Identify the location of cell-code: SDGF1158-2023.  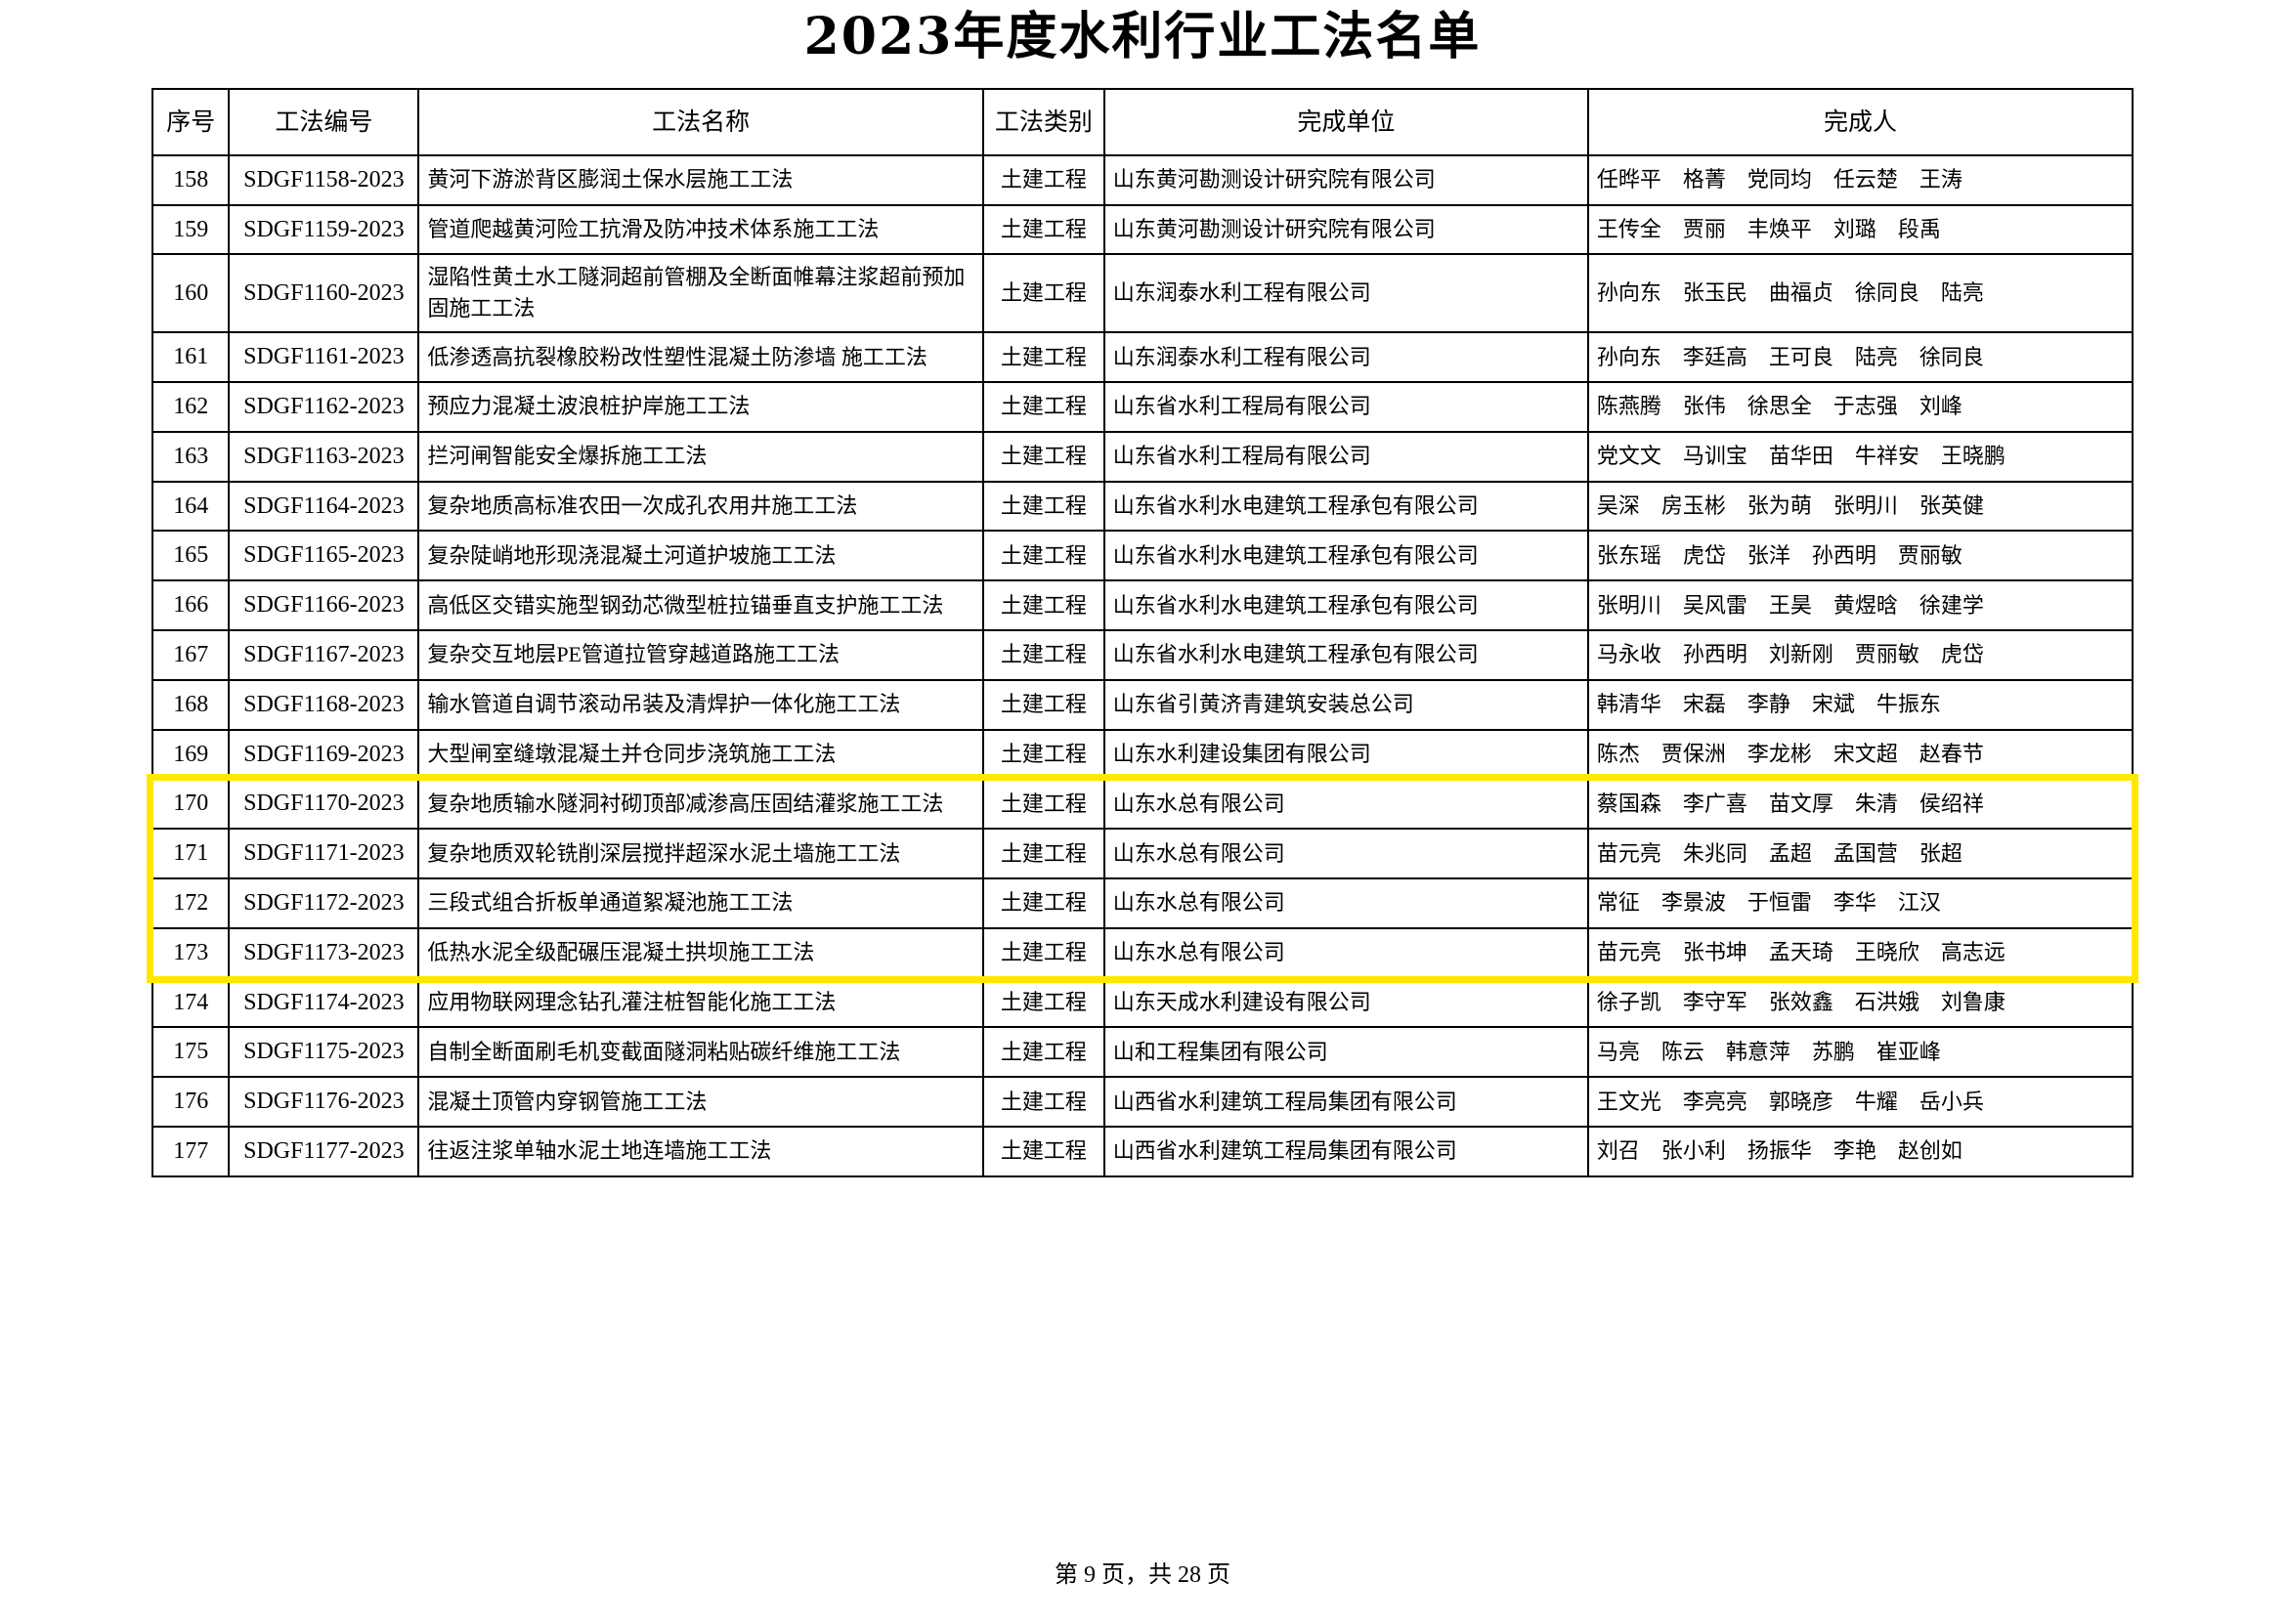
(324, 180).